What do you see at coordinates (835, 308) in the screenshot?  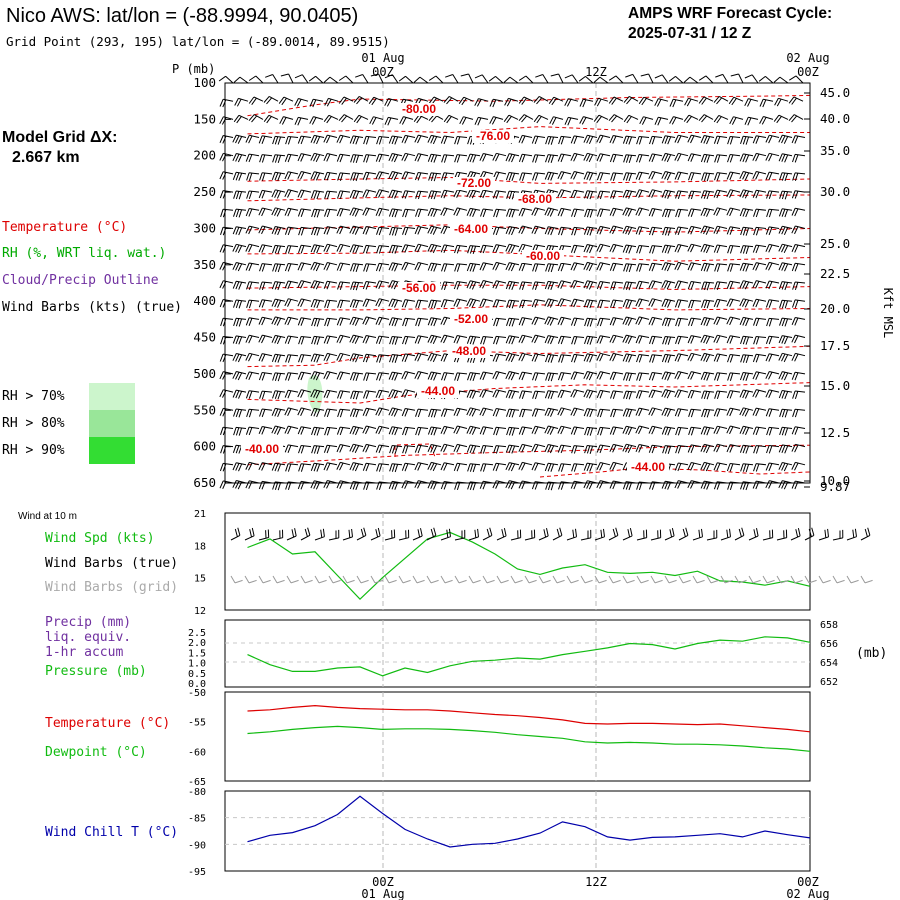 I see `kft-tick-label: 20.0` at bounding box center [835, 308].